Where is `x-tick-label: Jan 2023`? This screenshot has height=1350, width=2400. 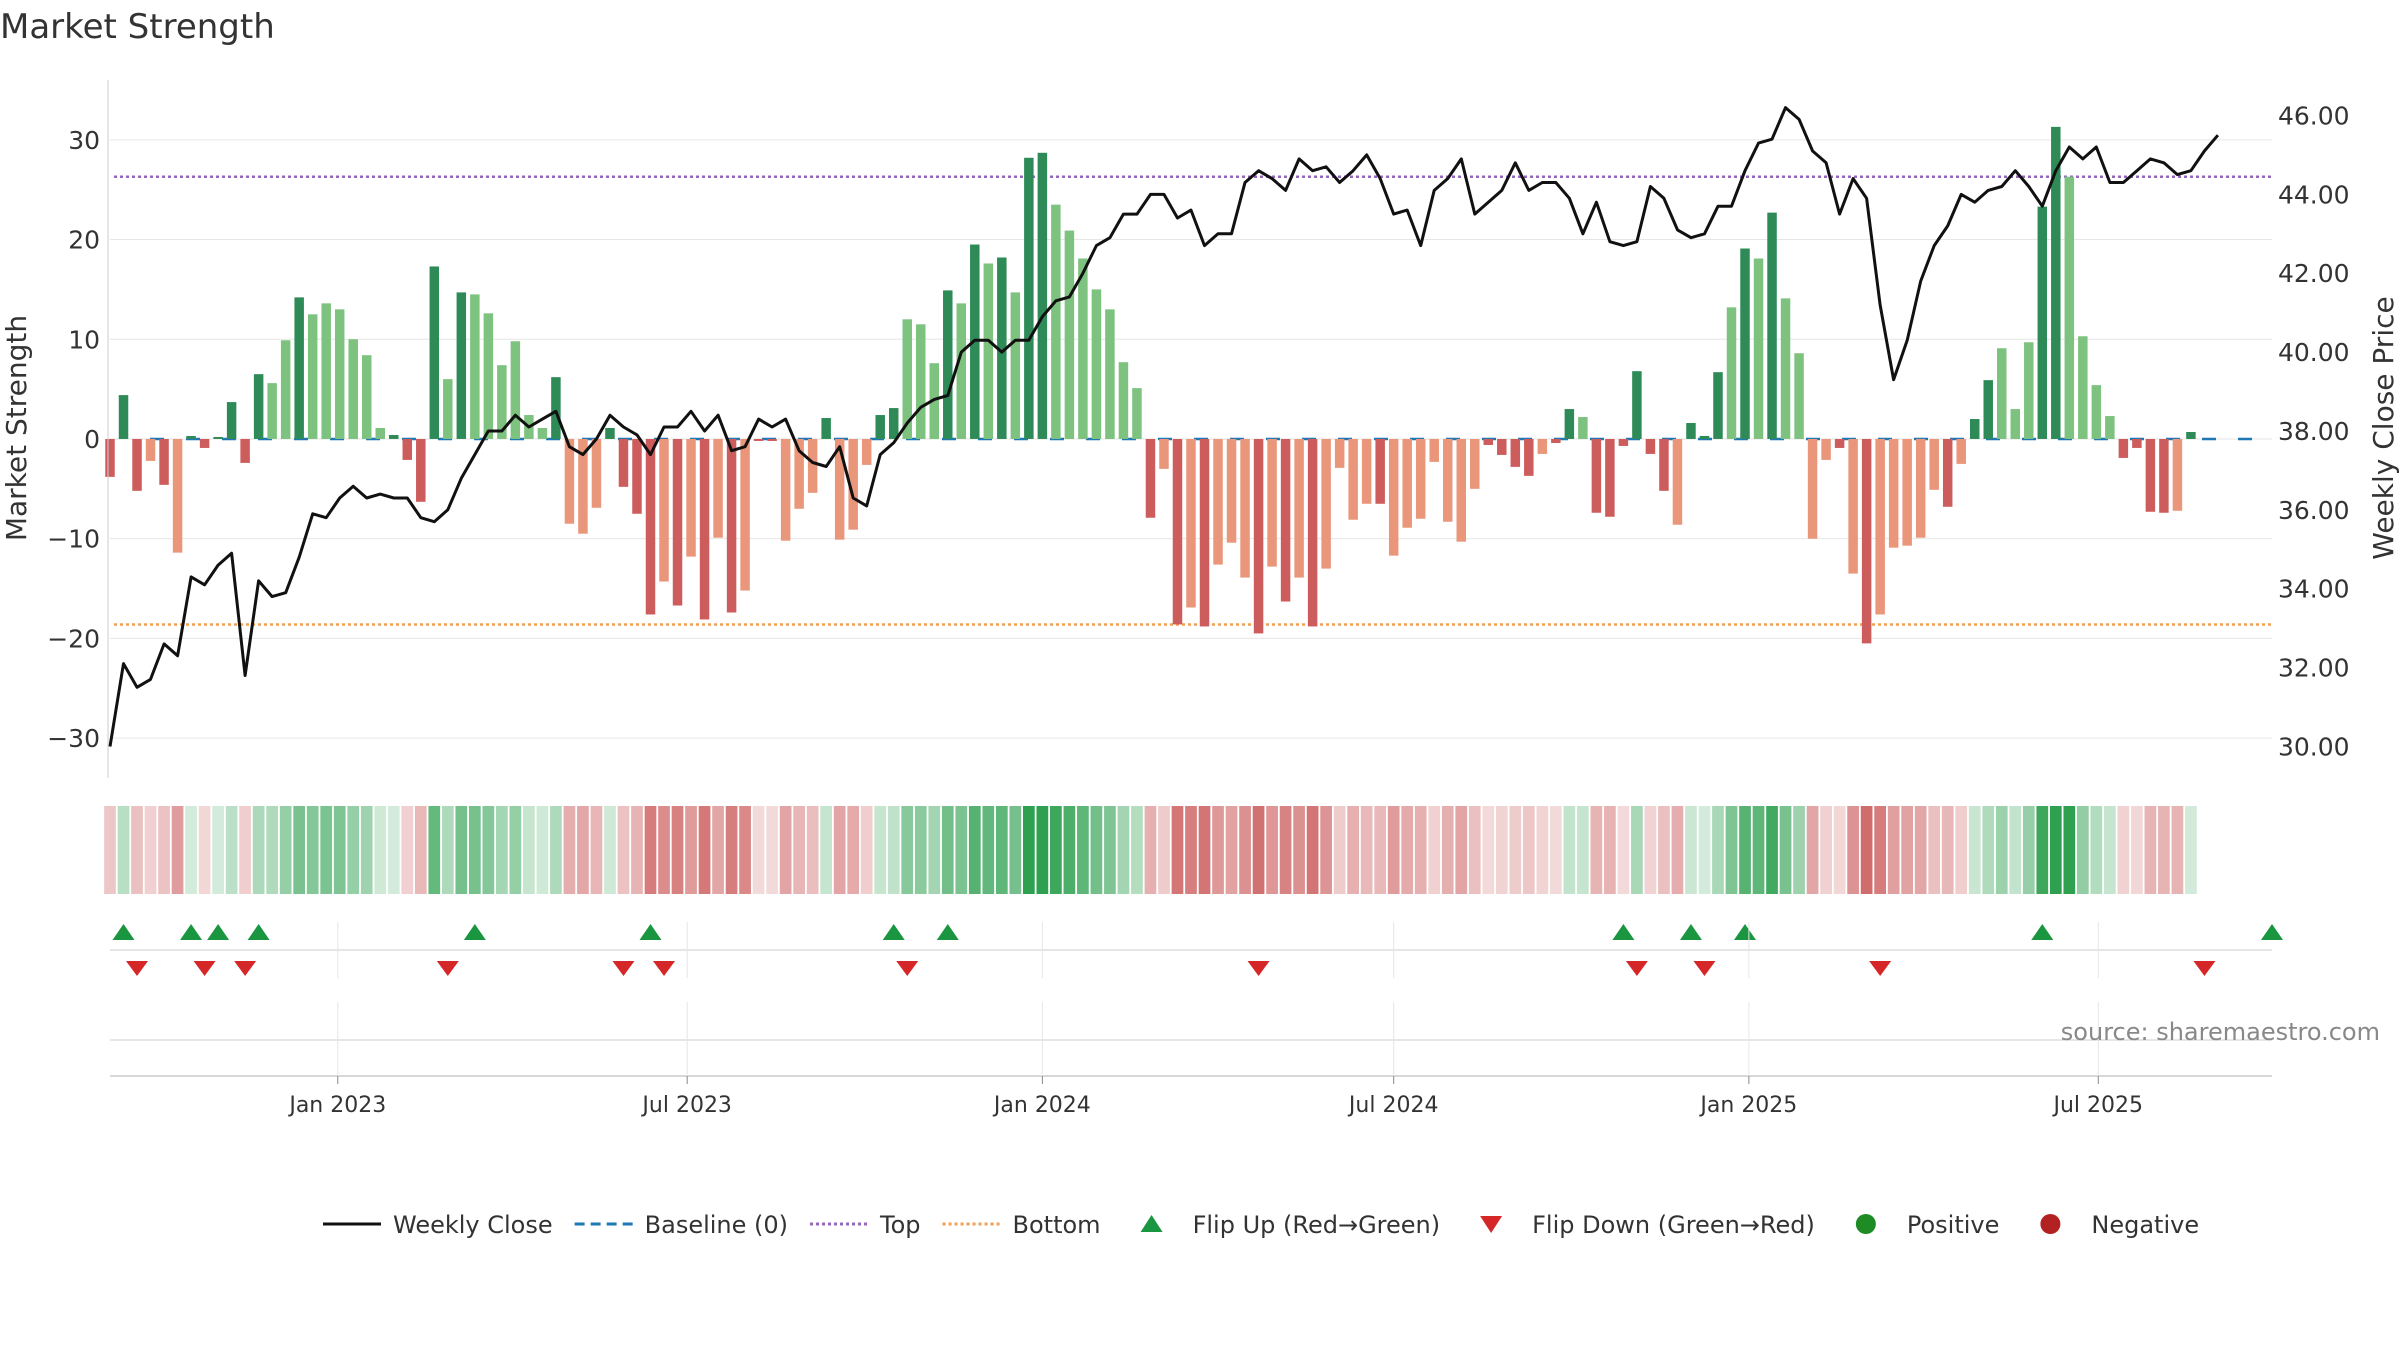
x-tick-label: Jan 2023 is located at coordinates (336, 1105).